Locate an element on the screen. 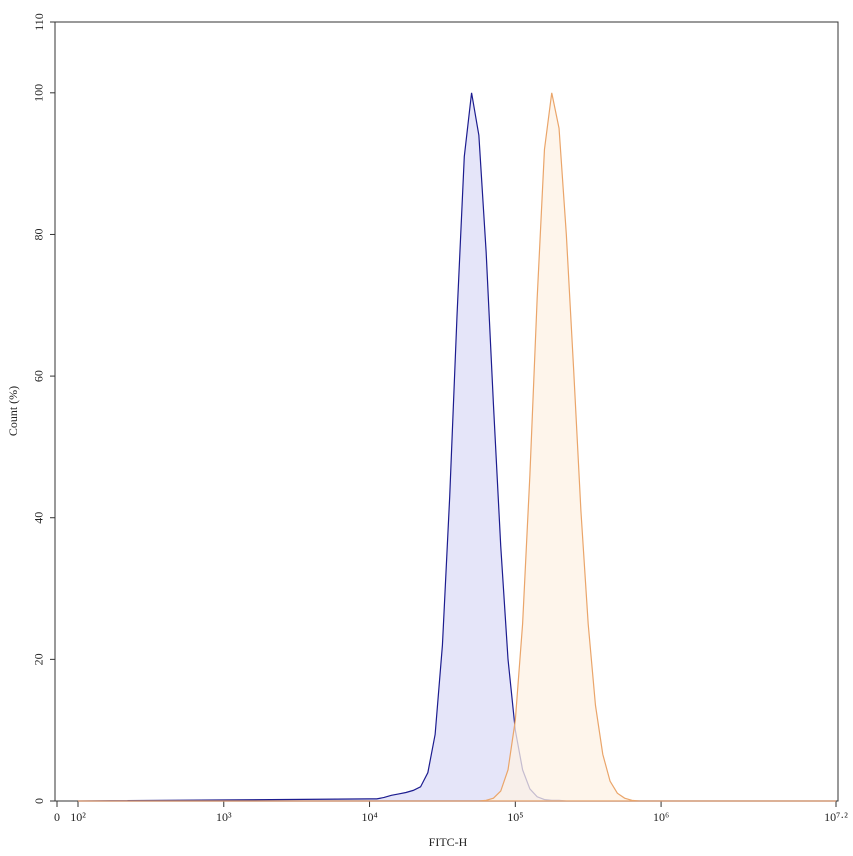 This screenshot has height=856, width=853. y-tick-label: 0 is located at coordinates (39, 801).